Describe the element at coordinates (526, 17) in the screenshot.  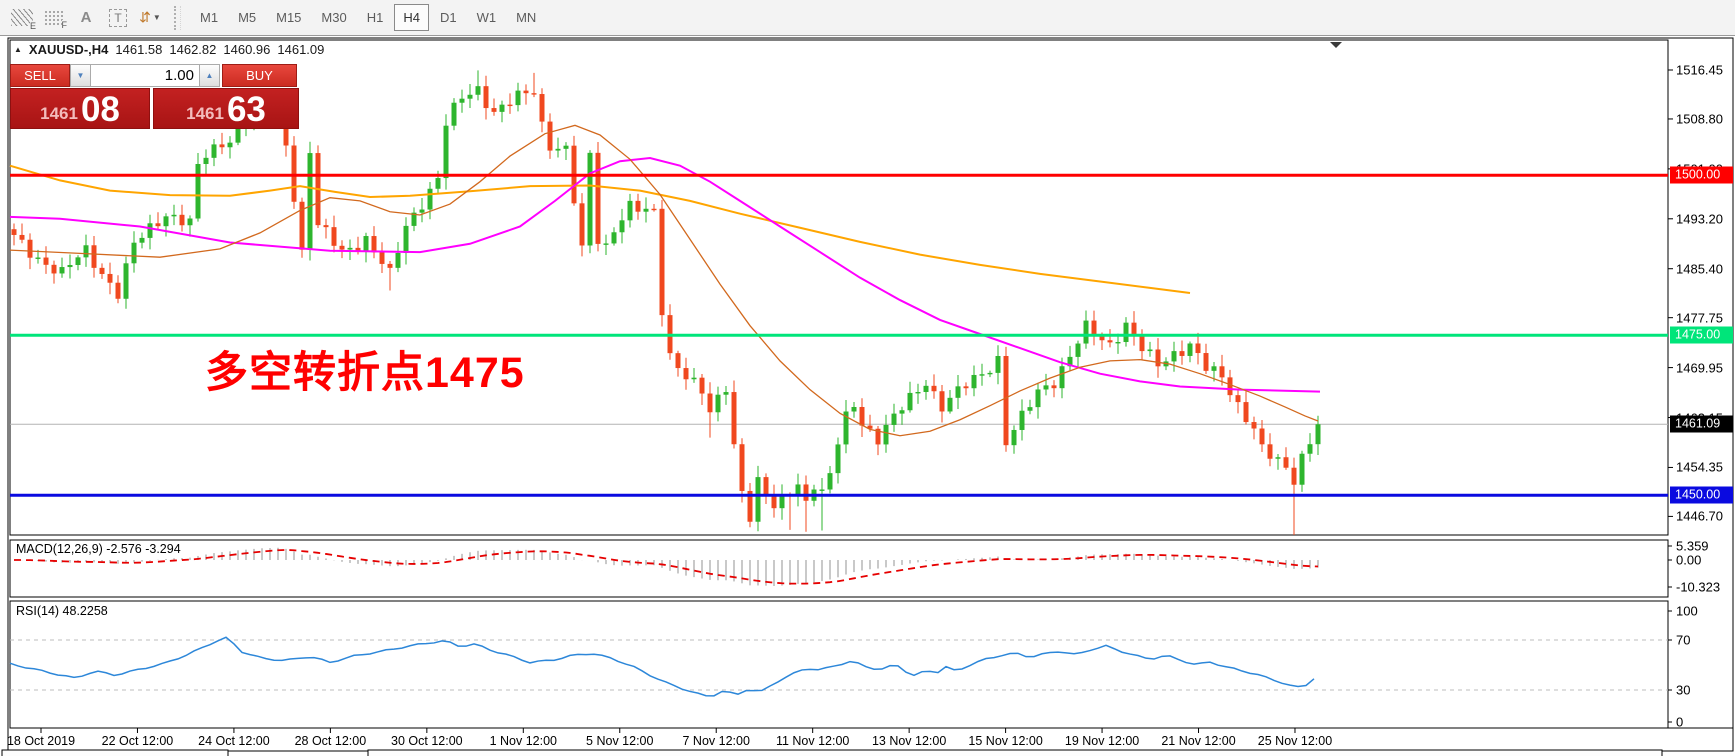
I see `timeframe-button-MN: MN` at that location.